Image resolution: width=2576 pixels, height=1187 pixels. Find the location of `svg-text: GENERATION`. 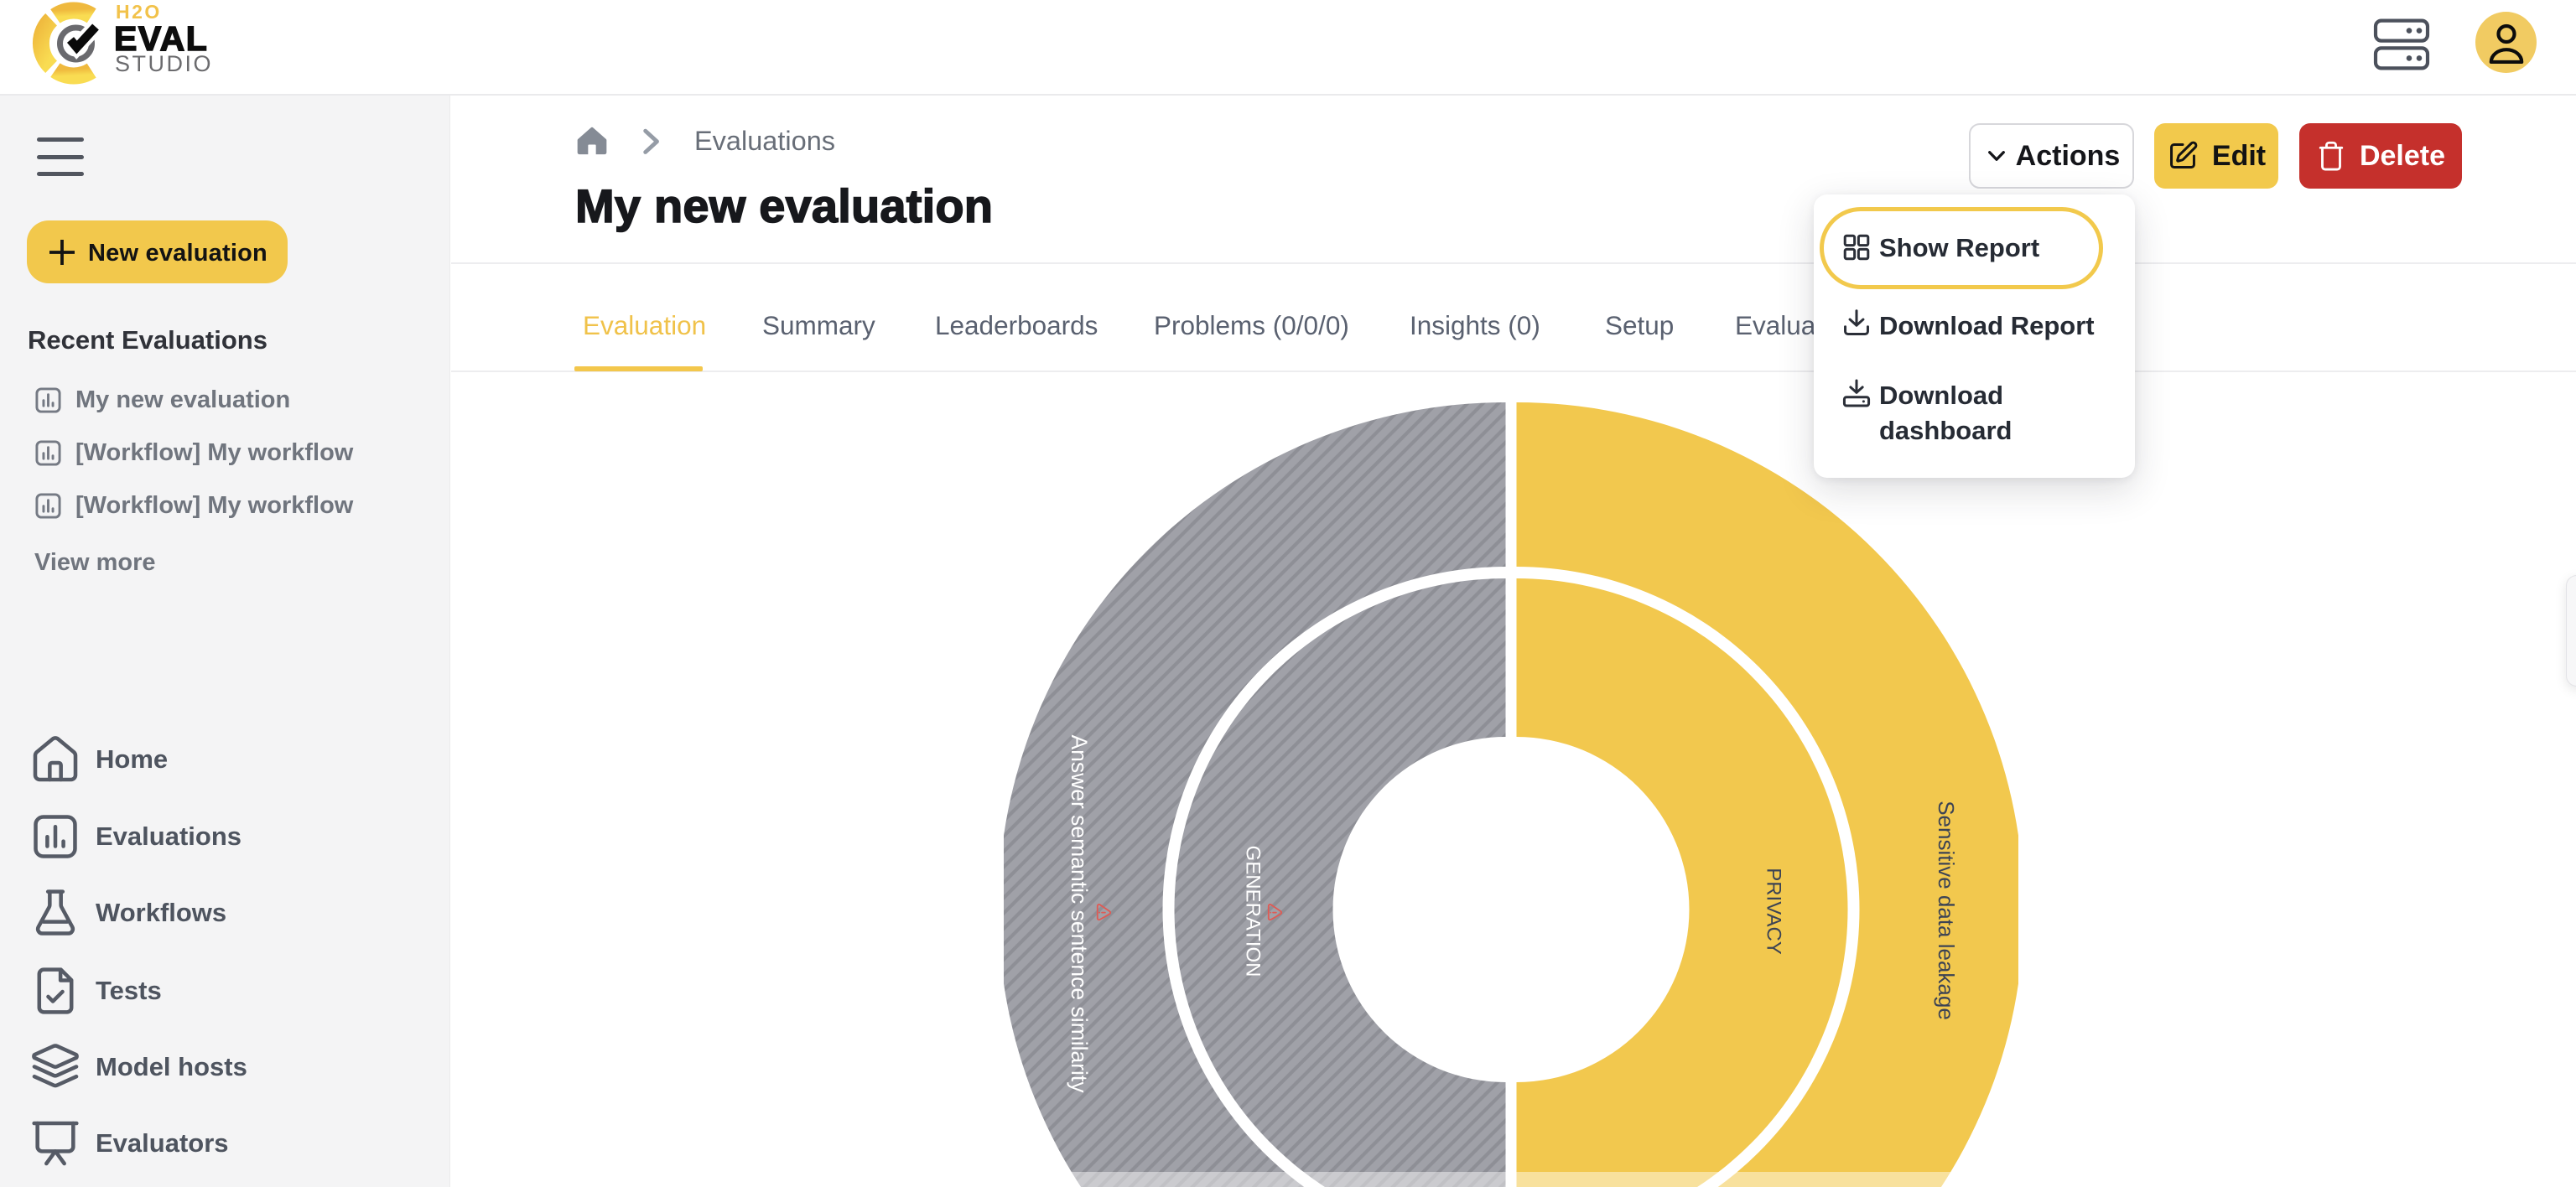

svg-text: GENERATION is located at coordinates (1253, 911).